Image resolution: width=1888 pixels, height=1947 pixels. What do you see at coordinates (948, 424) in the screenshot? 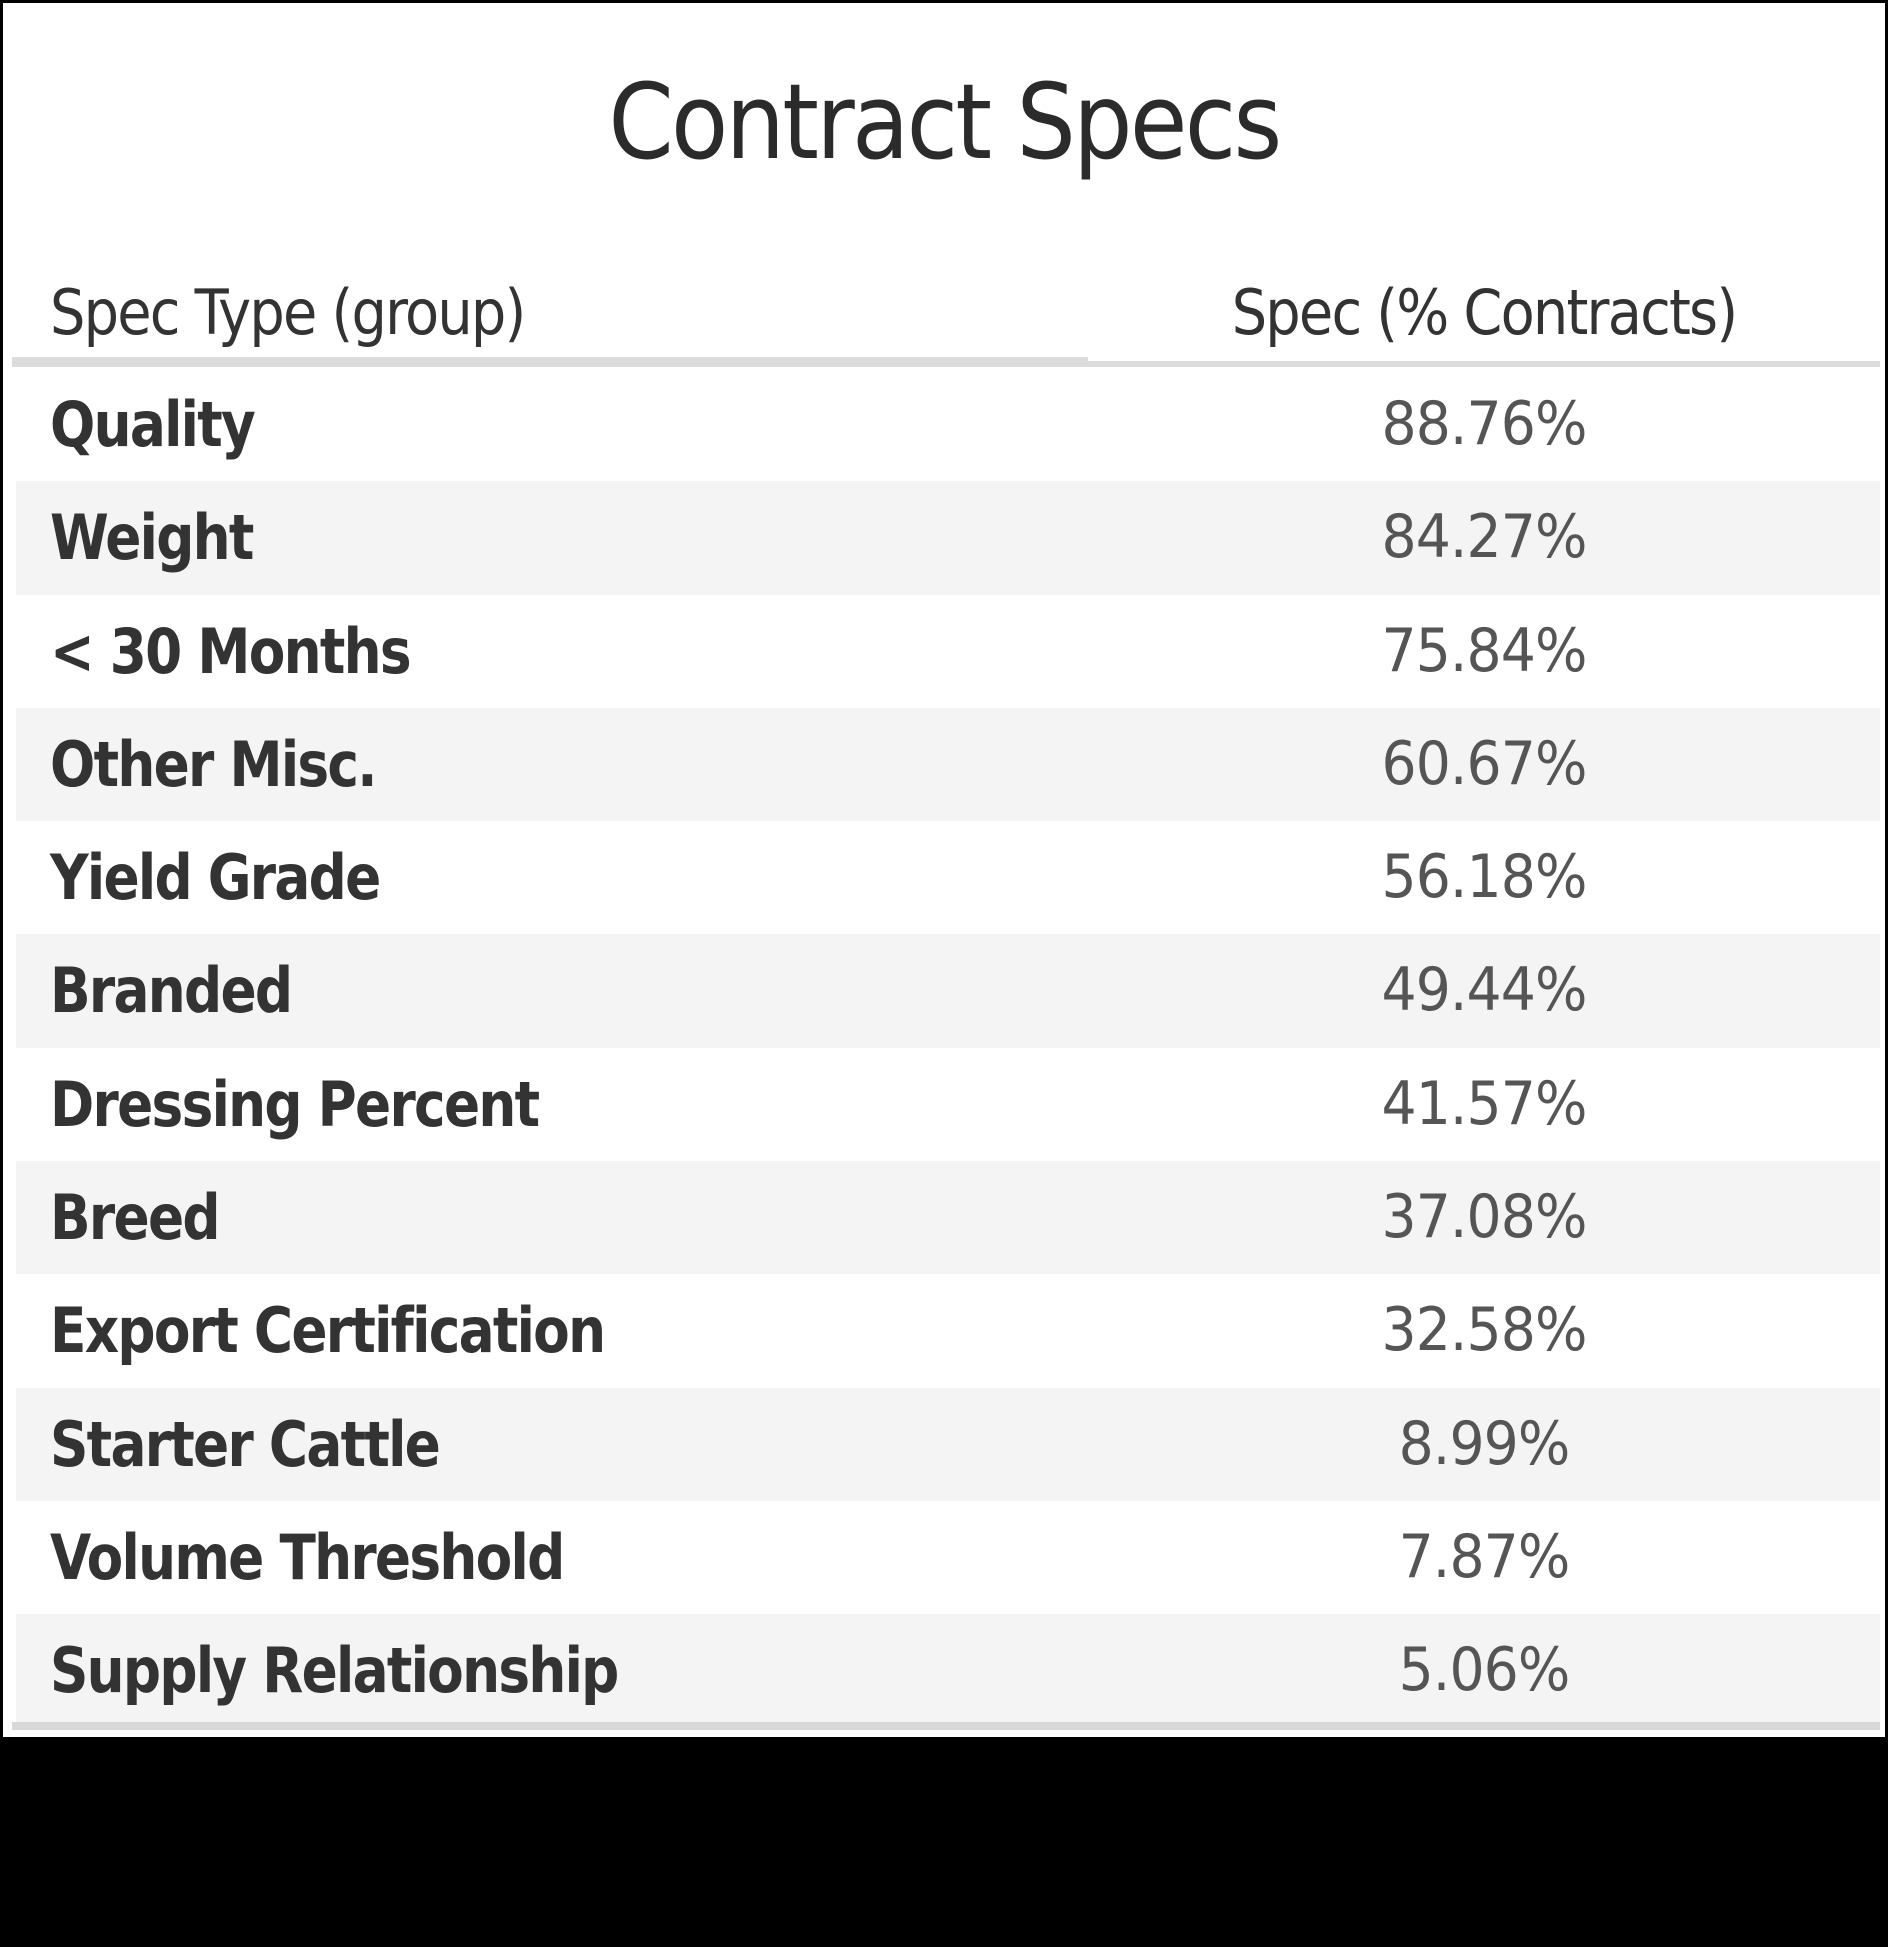
I see `table-row: Quality 88.76%` at bounding box center [948, 424].